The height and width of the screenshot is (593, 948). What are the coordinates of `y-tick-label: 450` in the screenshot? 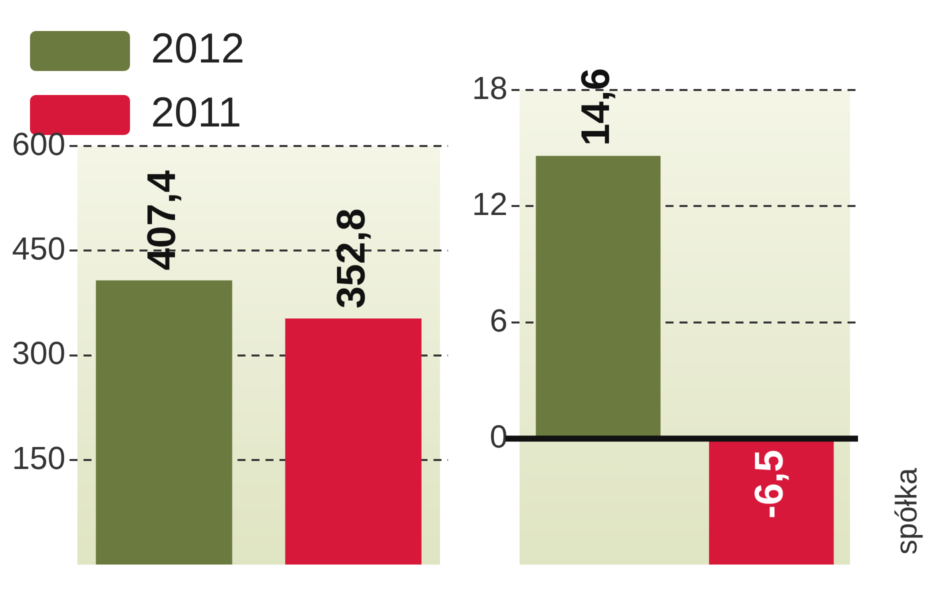 It's located at (39, 248).